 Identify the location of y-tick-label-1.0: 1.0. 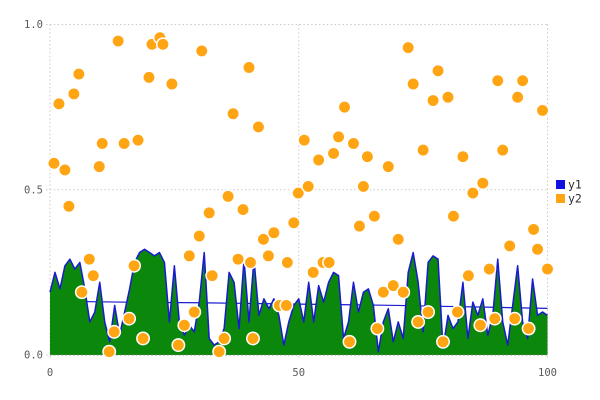
(33, 25).